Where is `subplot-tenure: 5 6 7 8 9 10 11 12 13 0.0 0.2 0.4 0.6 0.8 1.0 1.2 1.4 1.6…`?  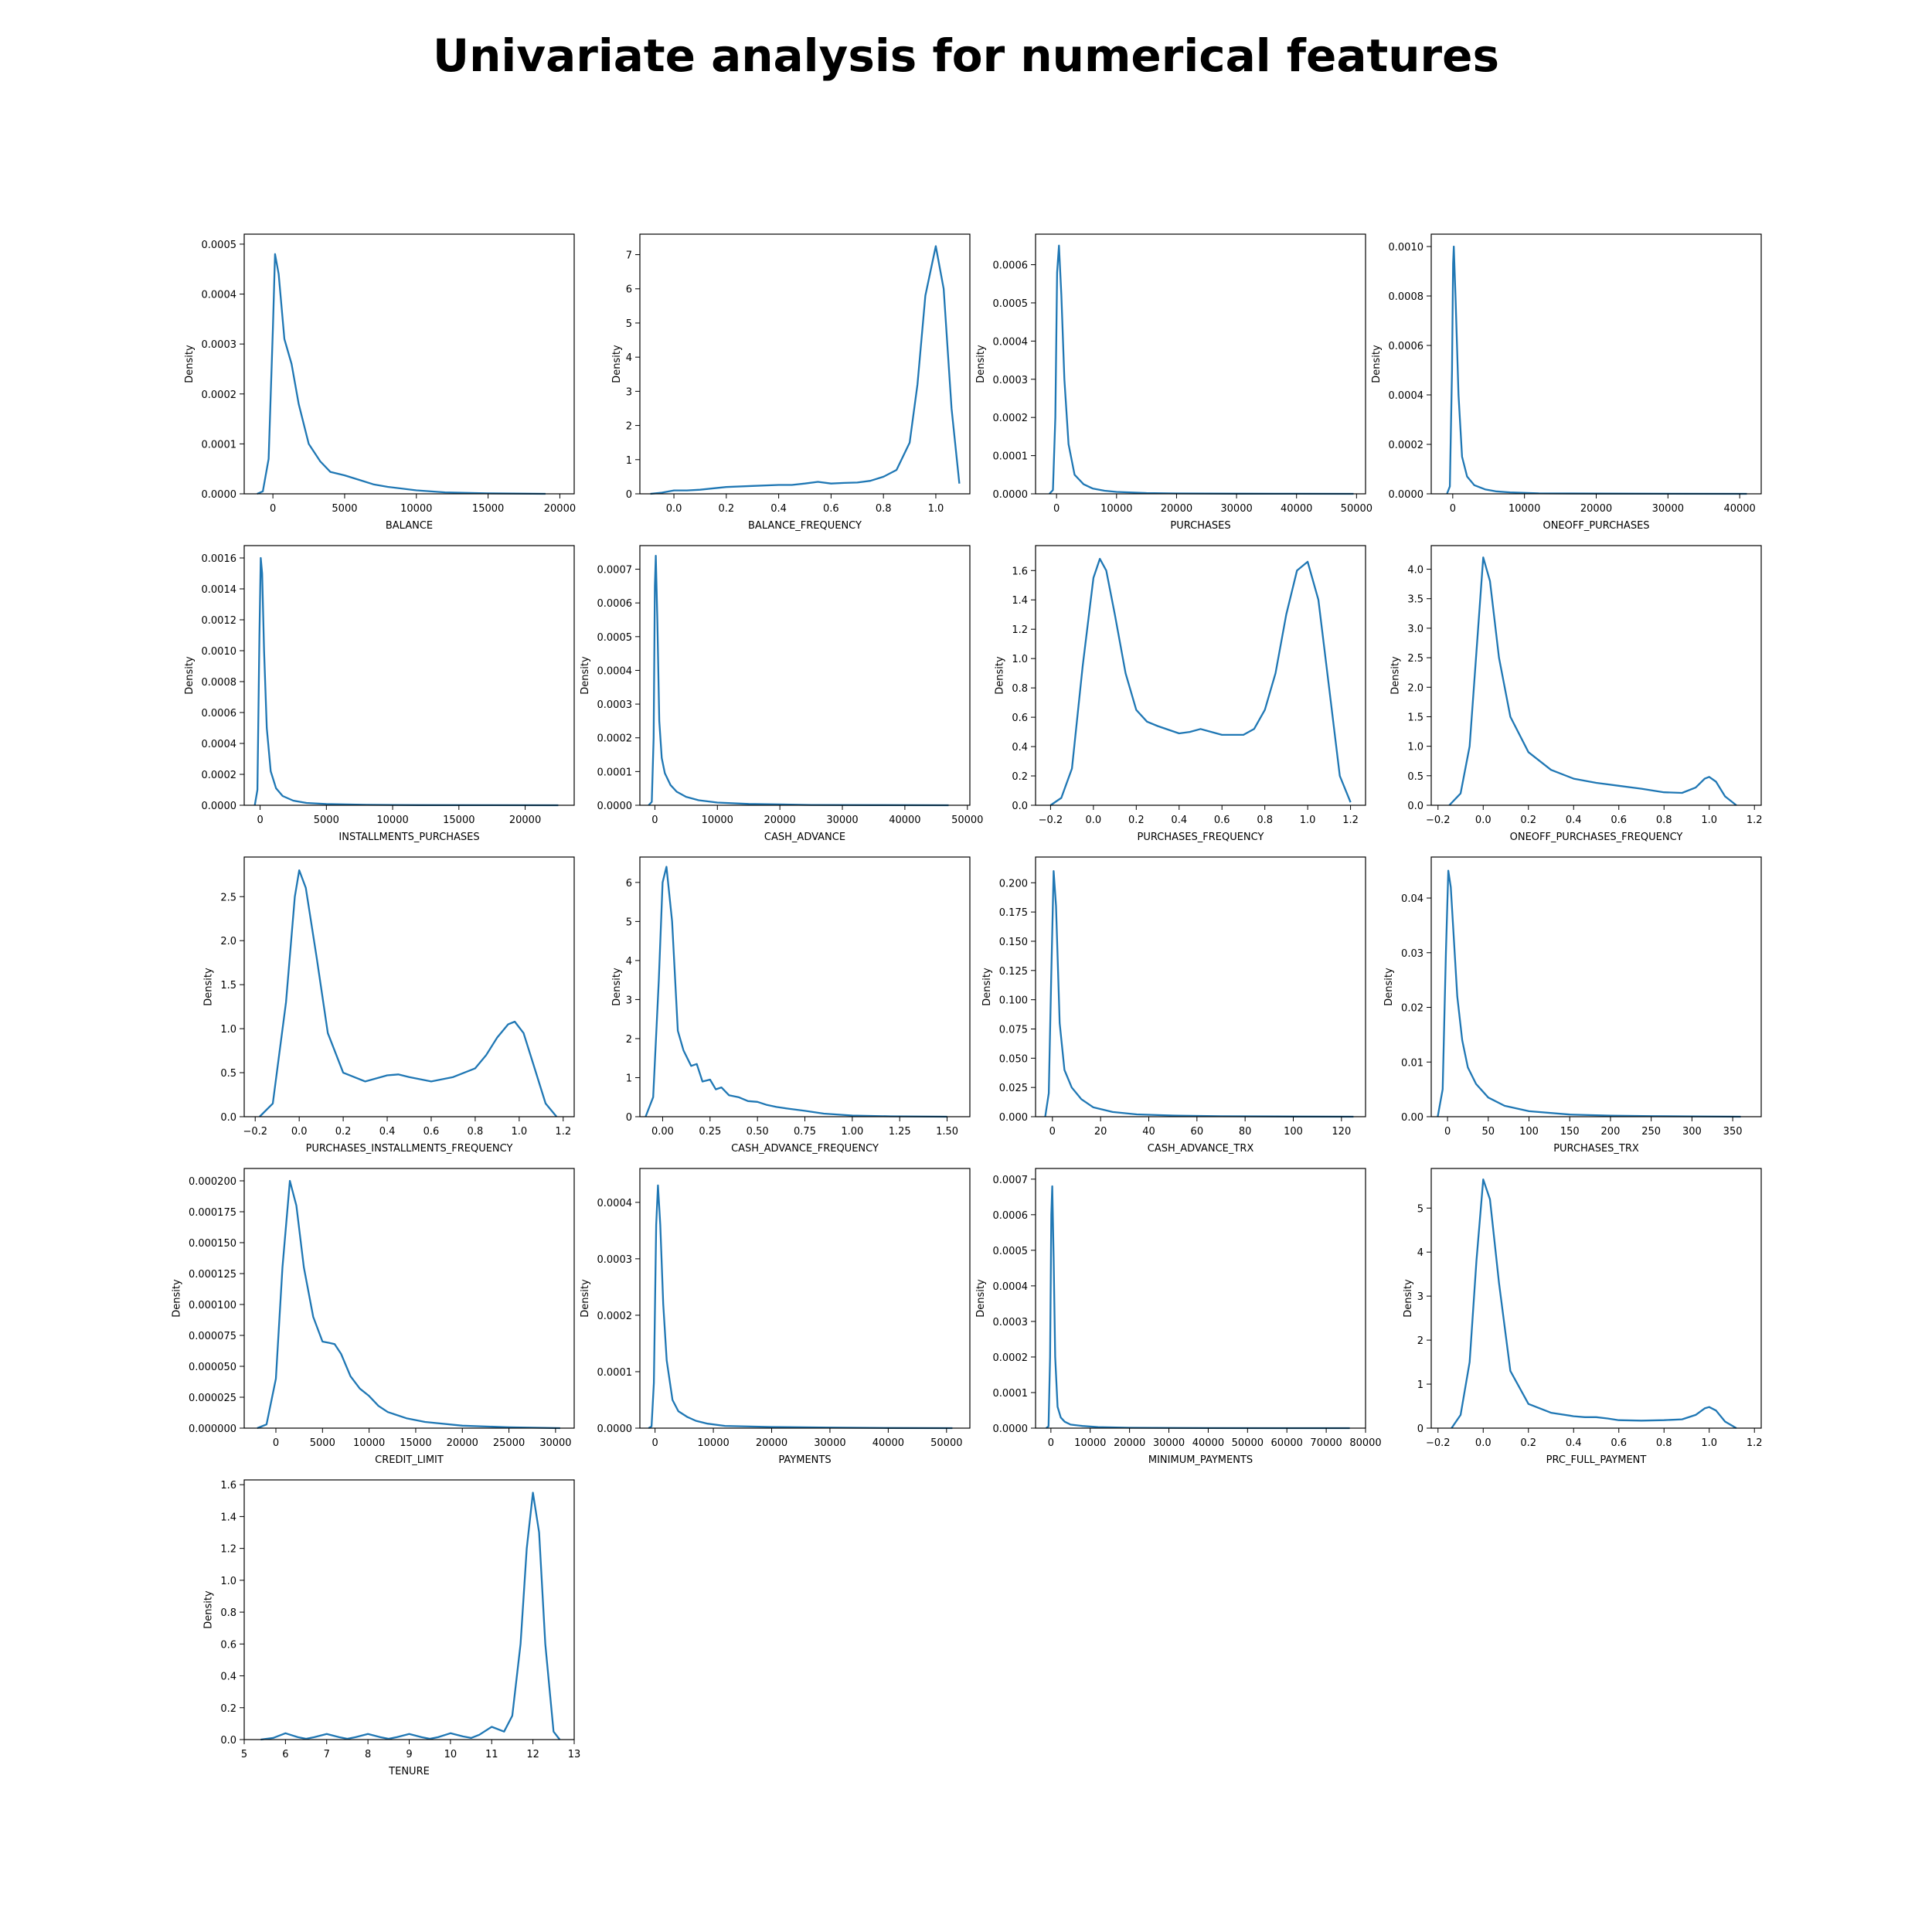
subplot-tenure: 5 6 7 8 9 10 11 12 13 0.0 0.2 0.4 0.6 0.8 1.0 1.2 1.4 1.6… is located at coordinates (391, 1628).